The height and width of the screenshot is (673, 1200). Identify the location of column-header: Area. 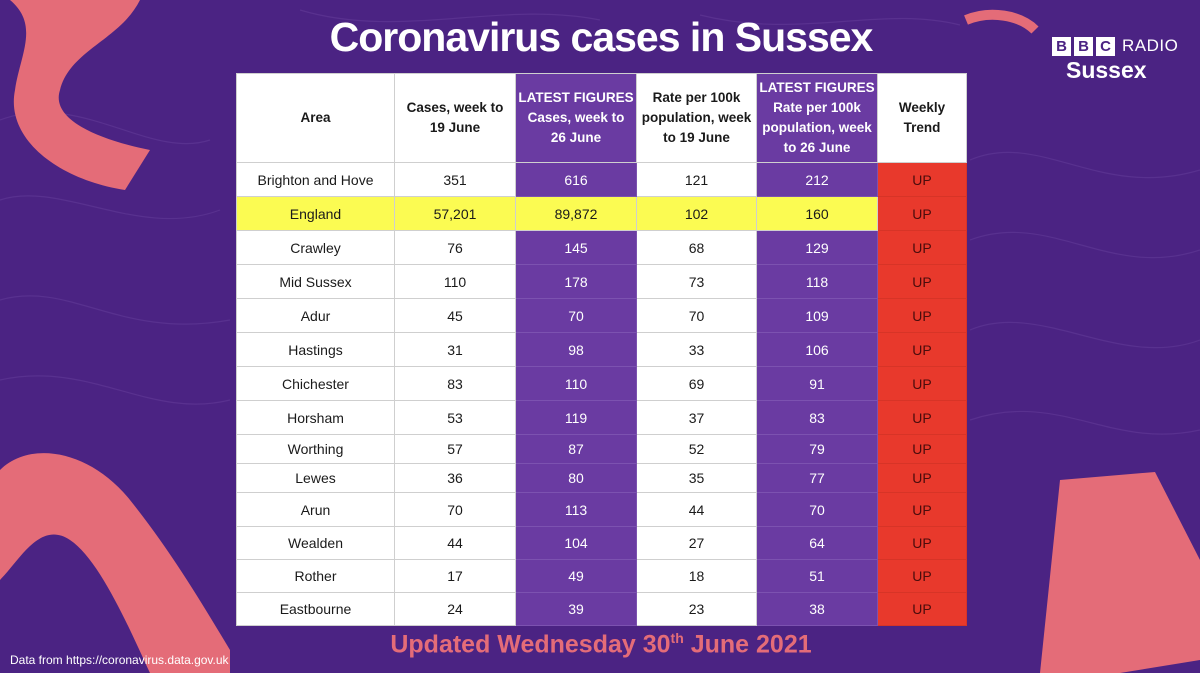
(315, 118).